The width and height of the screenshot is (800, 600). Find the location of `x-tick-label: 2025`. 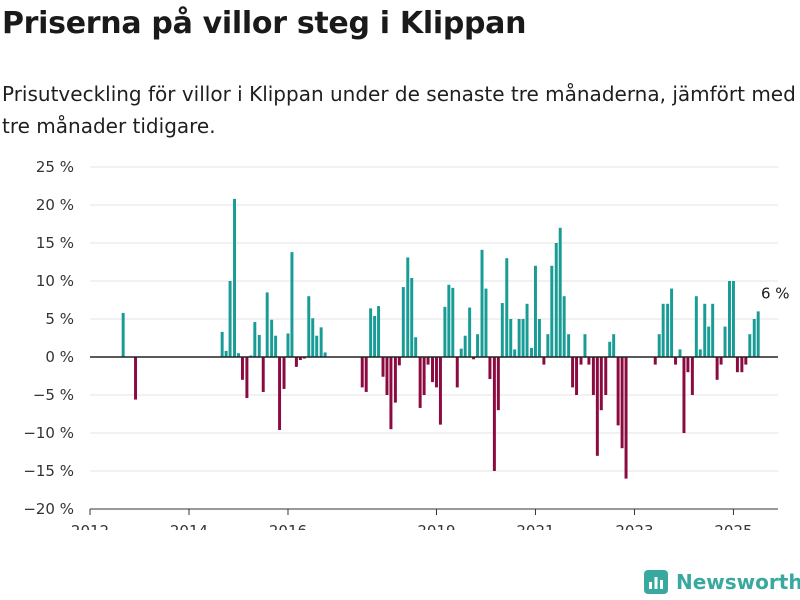

x-tick-label: 2025 is located at coordinates (733, 526).